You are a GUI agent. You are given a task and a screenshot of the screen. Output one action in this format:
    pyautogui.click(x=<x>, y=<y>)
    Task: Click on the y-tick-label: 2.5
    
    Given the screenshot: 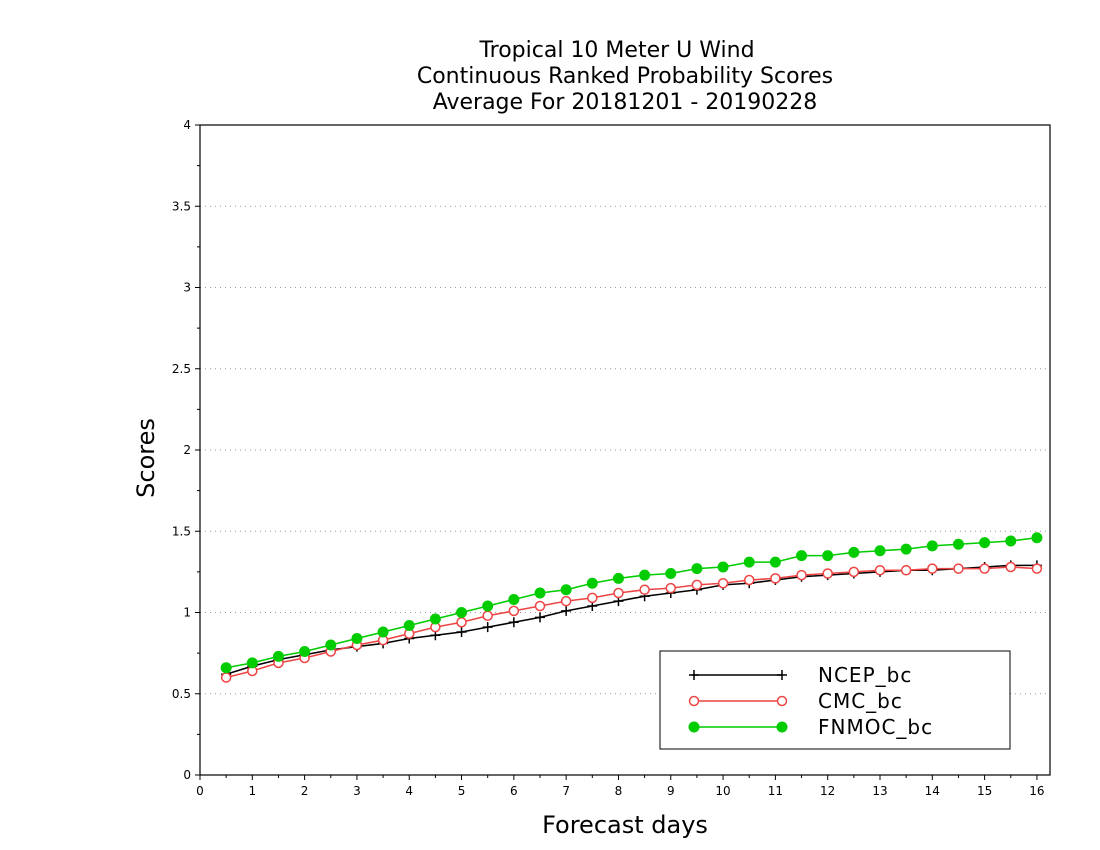 What is the action you would take?
    pyautogui.click(x=181, y=369)
    